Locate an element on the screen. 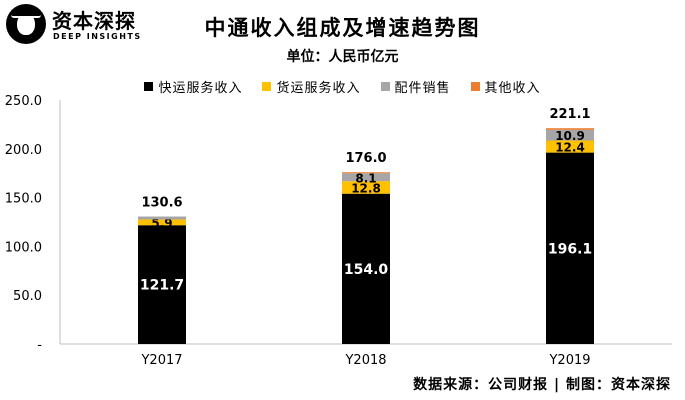 This screenshot has width=685, height=400. legend-label: 其他收入 is located at coordinates (512, 88).